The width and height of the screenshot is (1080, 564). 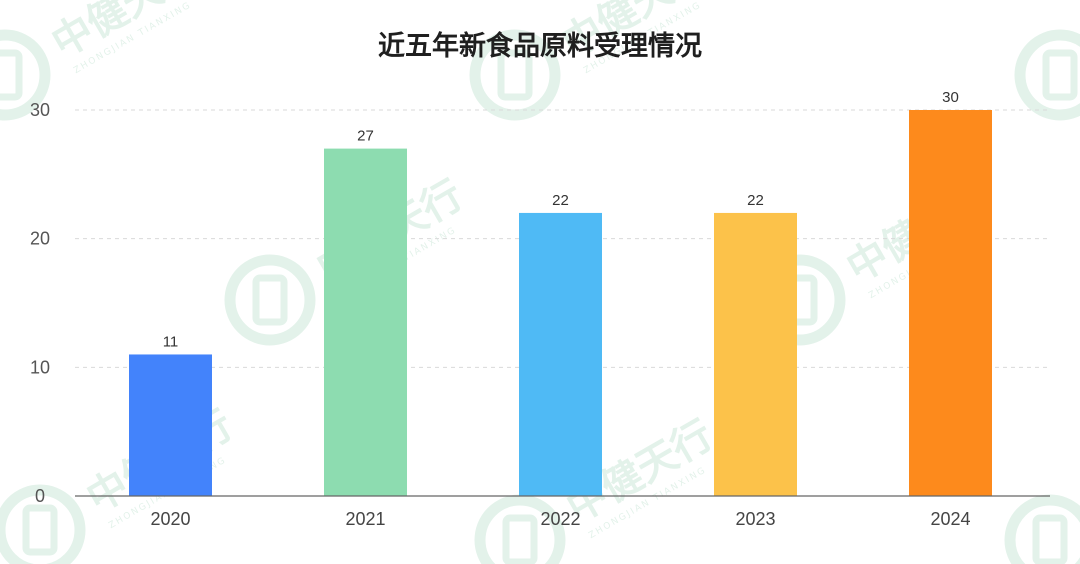 I want to click on y-tick-label: 20, so click(x=40, y=239).